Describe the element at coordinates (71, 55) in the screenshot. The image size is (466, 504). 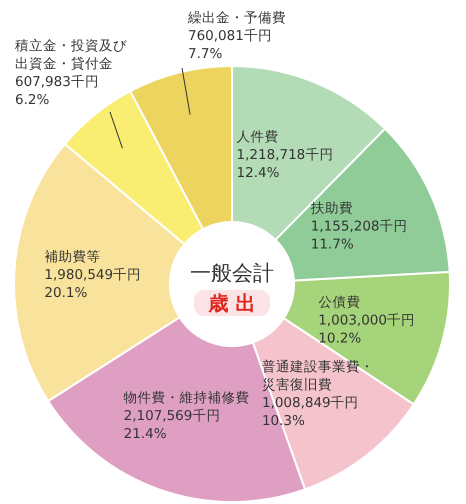
I see `slice-label: 積立金・投資及び出資金・貸付金` at that location.